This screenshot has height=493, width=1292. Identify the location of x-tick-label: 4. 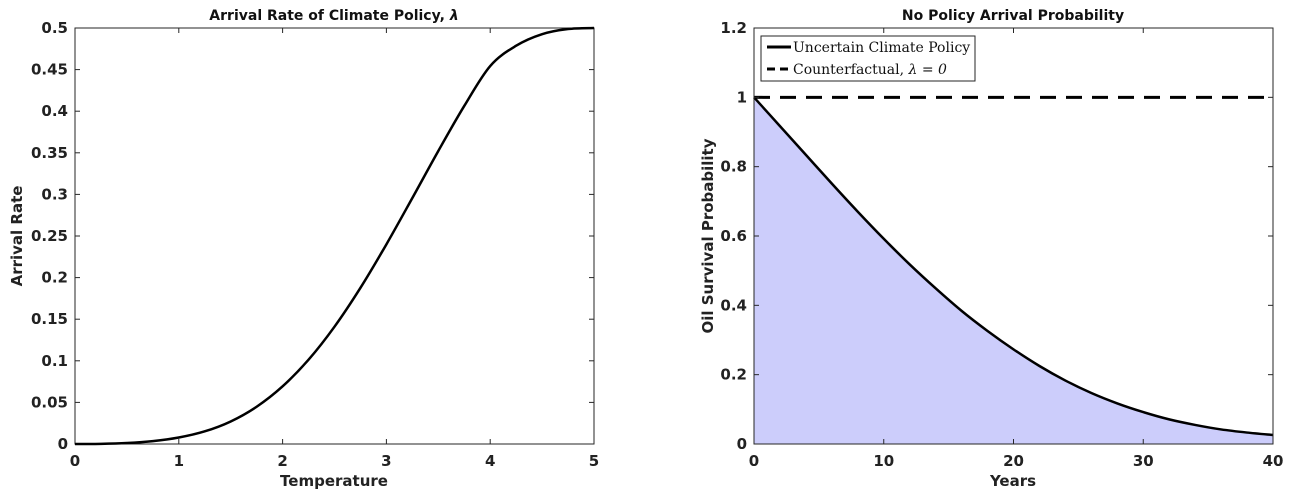
(490, 461).